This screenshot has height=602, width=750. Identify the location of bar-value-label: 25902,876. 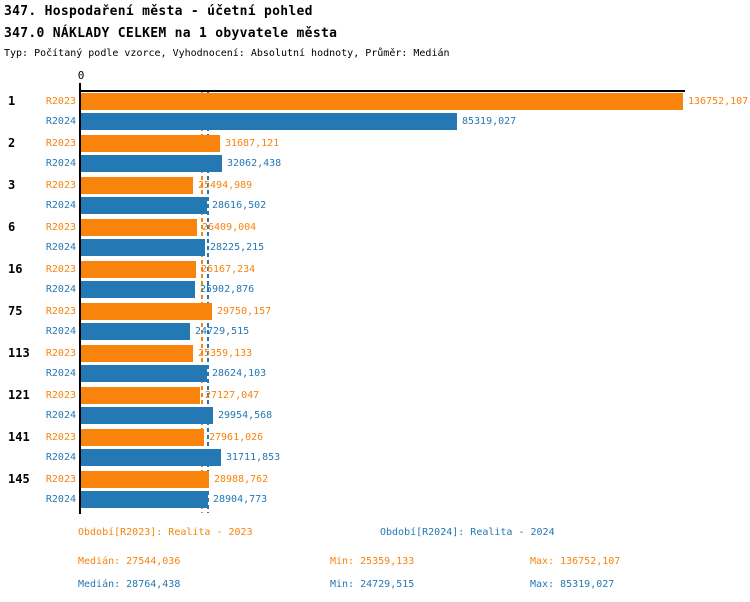
(227, 289).